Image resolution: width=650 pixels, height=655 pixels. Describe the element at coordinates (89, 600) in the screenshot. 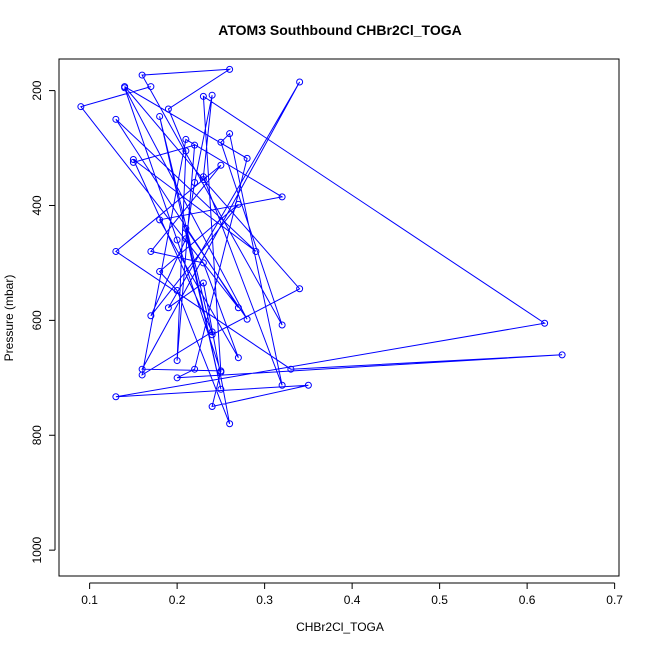

I see `x-tick-label: 0.1` at that location.